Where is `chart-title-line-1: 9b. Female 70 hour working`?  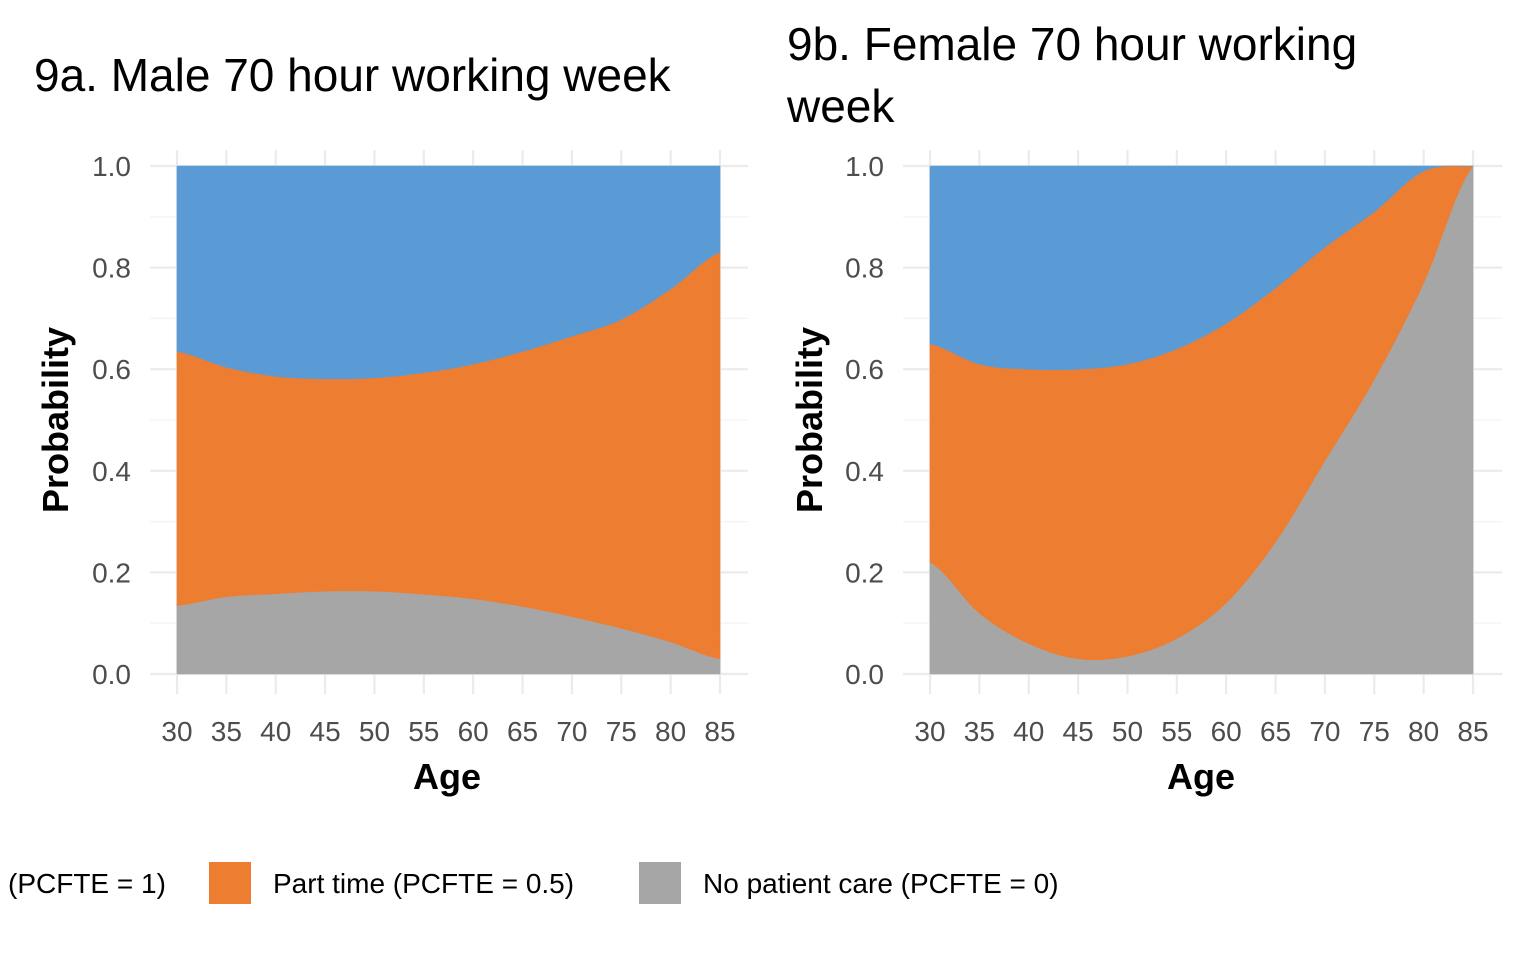
chart-title-line-1: 9b. Female 70 hour working is located at coordinates (1072, 44).